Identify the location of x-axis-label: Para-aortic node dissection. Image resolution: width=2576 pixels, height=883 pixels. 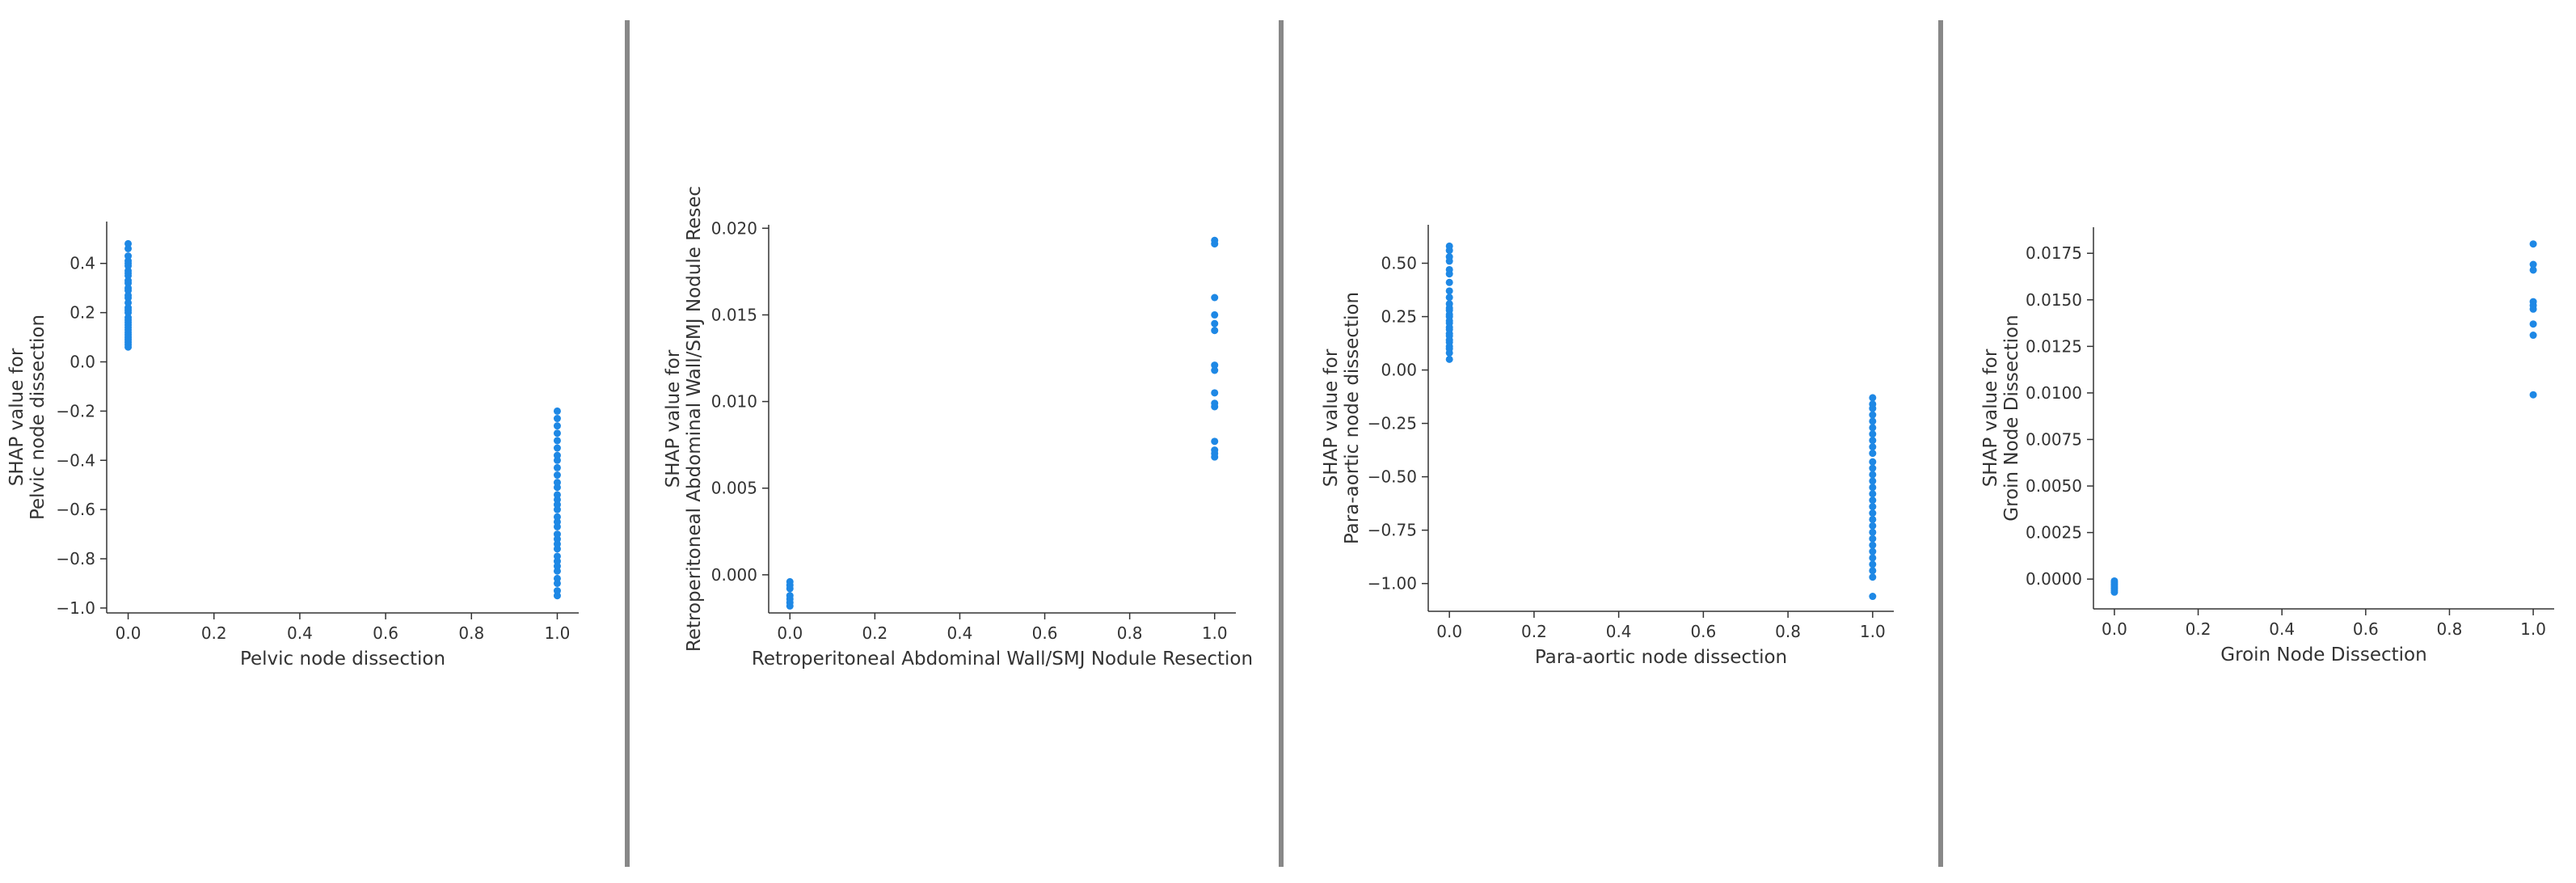
(1661, 657).